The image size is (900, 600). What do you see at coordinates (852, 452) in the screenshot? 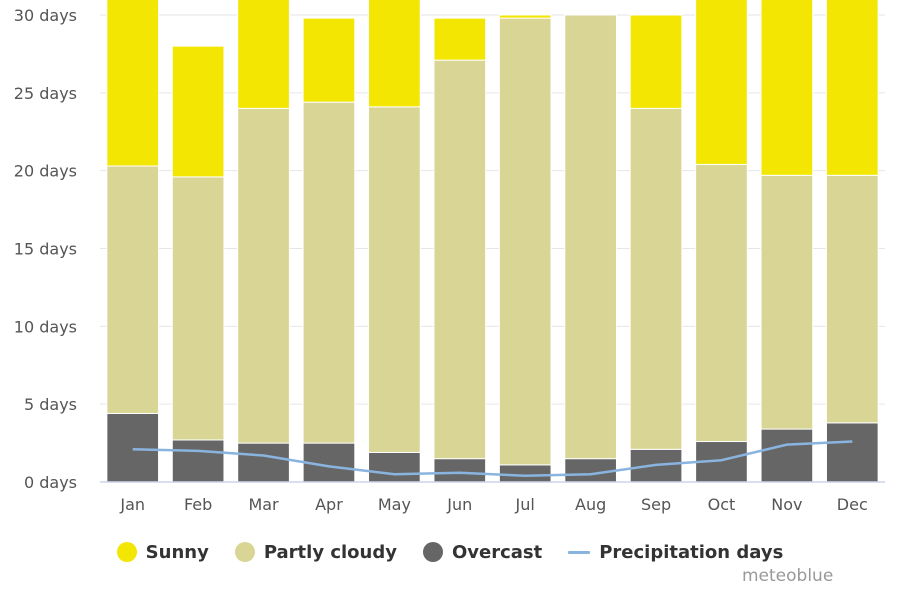
I see `bar-overcast-dec` at bounding box center [852, 452].